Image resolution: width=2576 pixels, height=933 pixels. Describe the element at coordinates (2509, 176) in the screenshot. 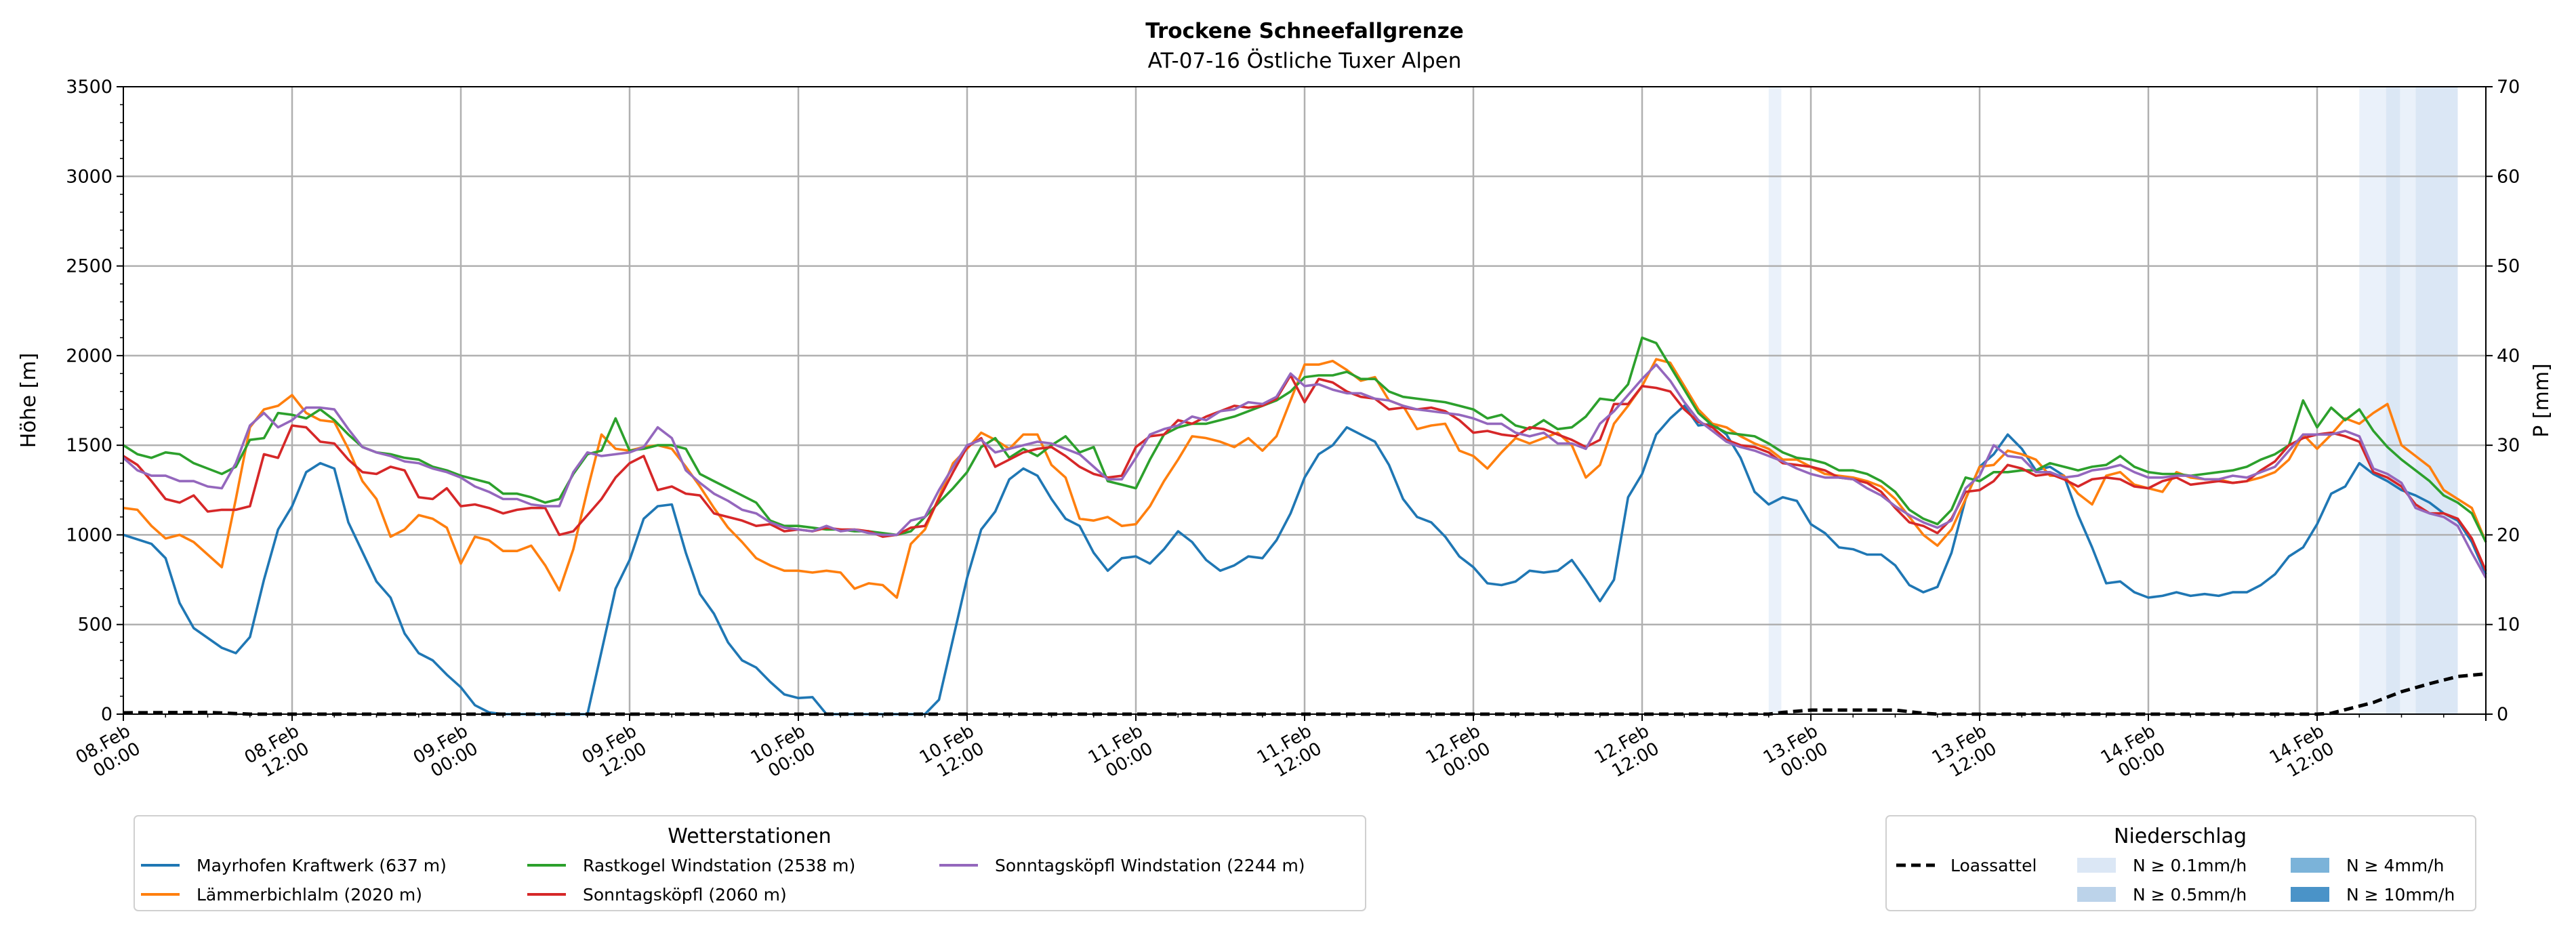

I see `y2-tick-label-6: 60` at that location.